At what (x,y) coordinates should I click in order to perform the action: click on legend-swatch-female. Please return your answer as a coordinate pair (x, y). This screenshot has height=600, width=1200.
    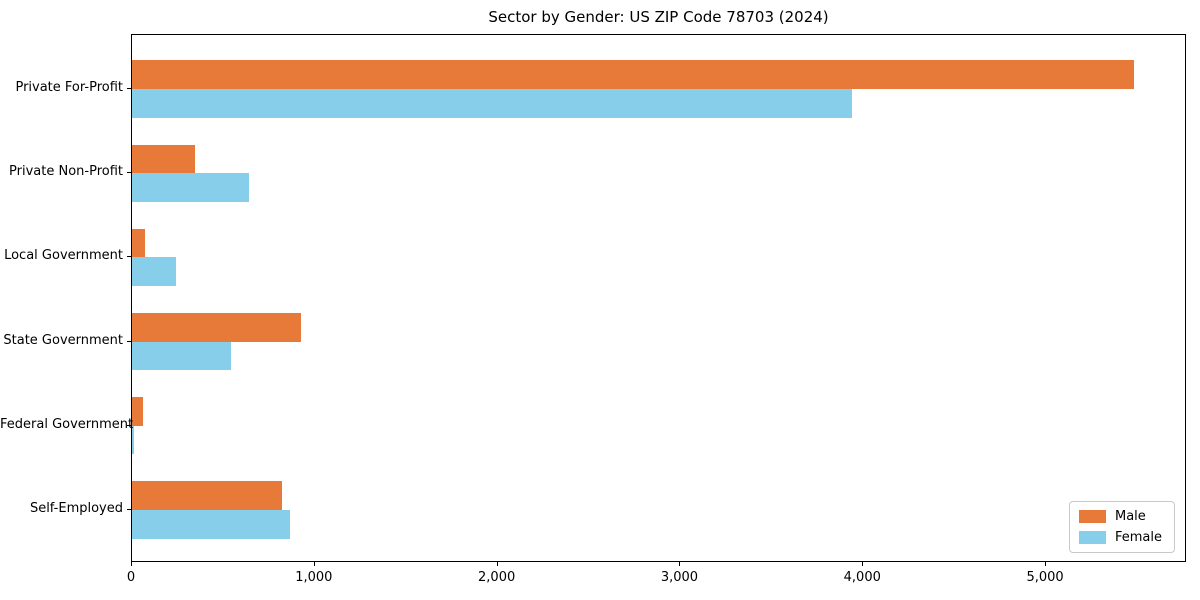
    Looking at the image, I should click on (1092, 537).